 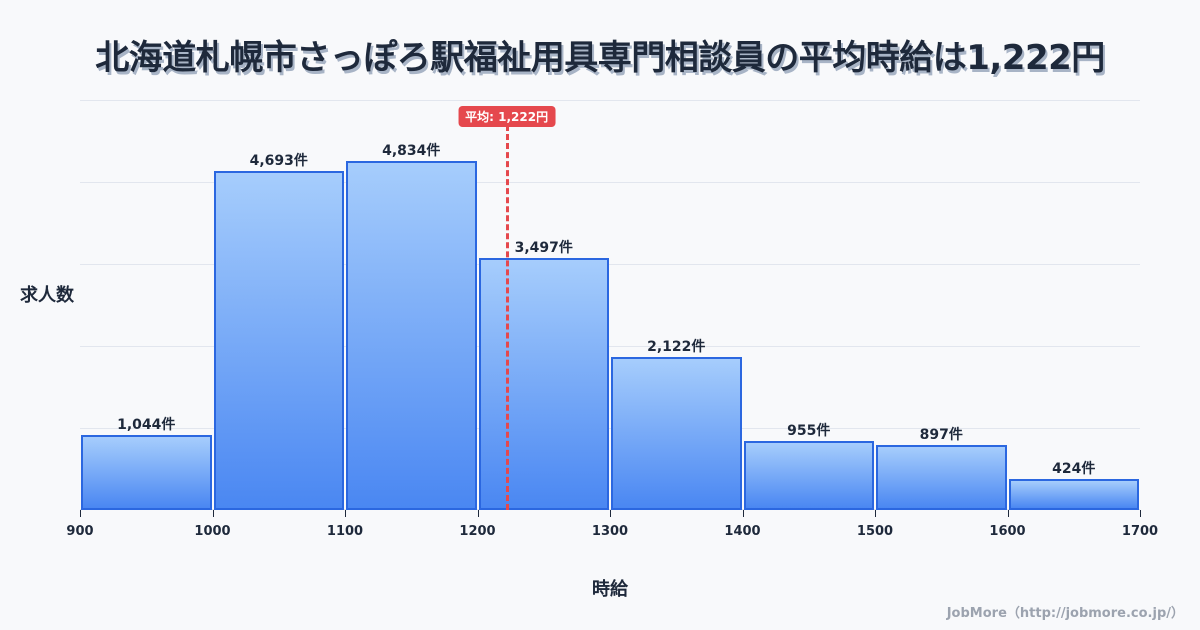 What do you see at coordinates (742, 531) in the screenshot?
I see `x-tick-label: 1400` at bounding box center [742, 531].